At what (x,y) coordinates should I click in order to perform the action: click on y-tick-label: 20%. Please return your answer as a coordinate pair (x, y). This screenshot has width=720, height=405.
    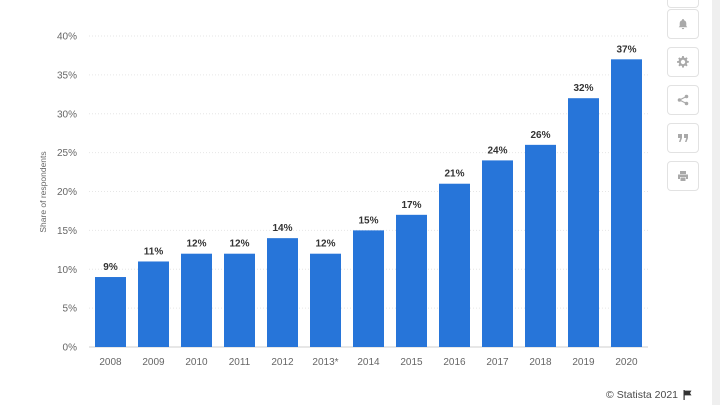
    Looking at the image, I should click on (67, 192).